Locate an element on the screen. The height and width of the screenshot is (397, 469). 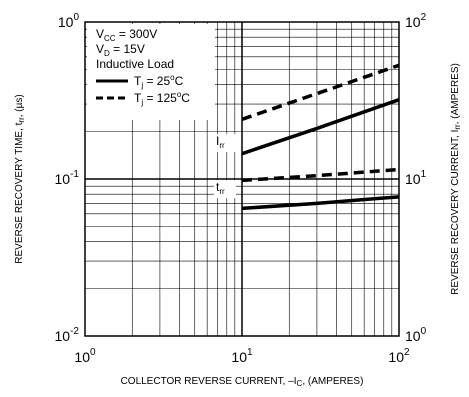
y-left-tick-label: 10⁰ is located at coordinates (69, 21).